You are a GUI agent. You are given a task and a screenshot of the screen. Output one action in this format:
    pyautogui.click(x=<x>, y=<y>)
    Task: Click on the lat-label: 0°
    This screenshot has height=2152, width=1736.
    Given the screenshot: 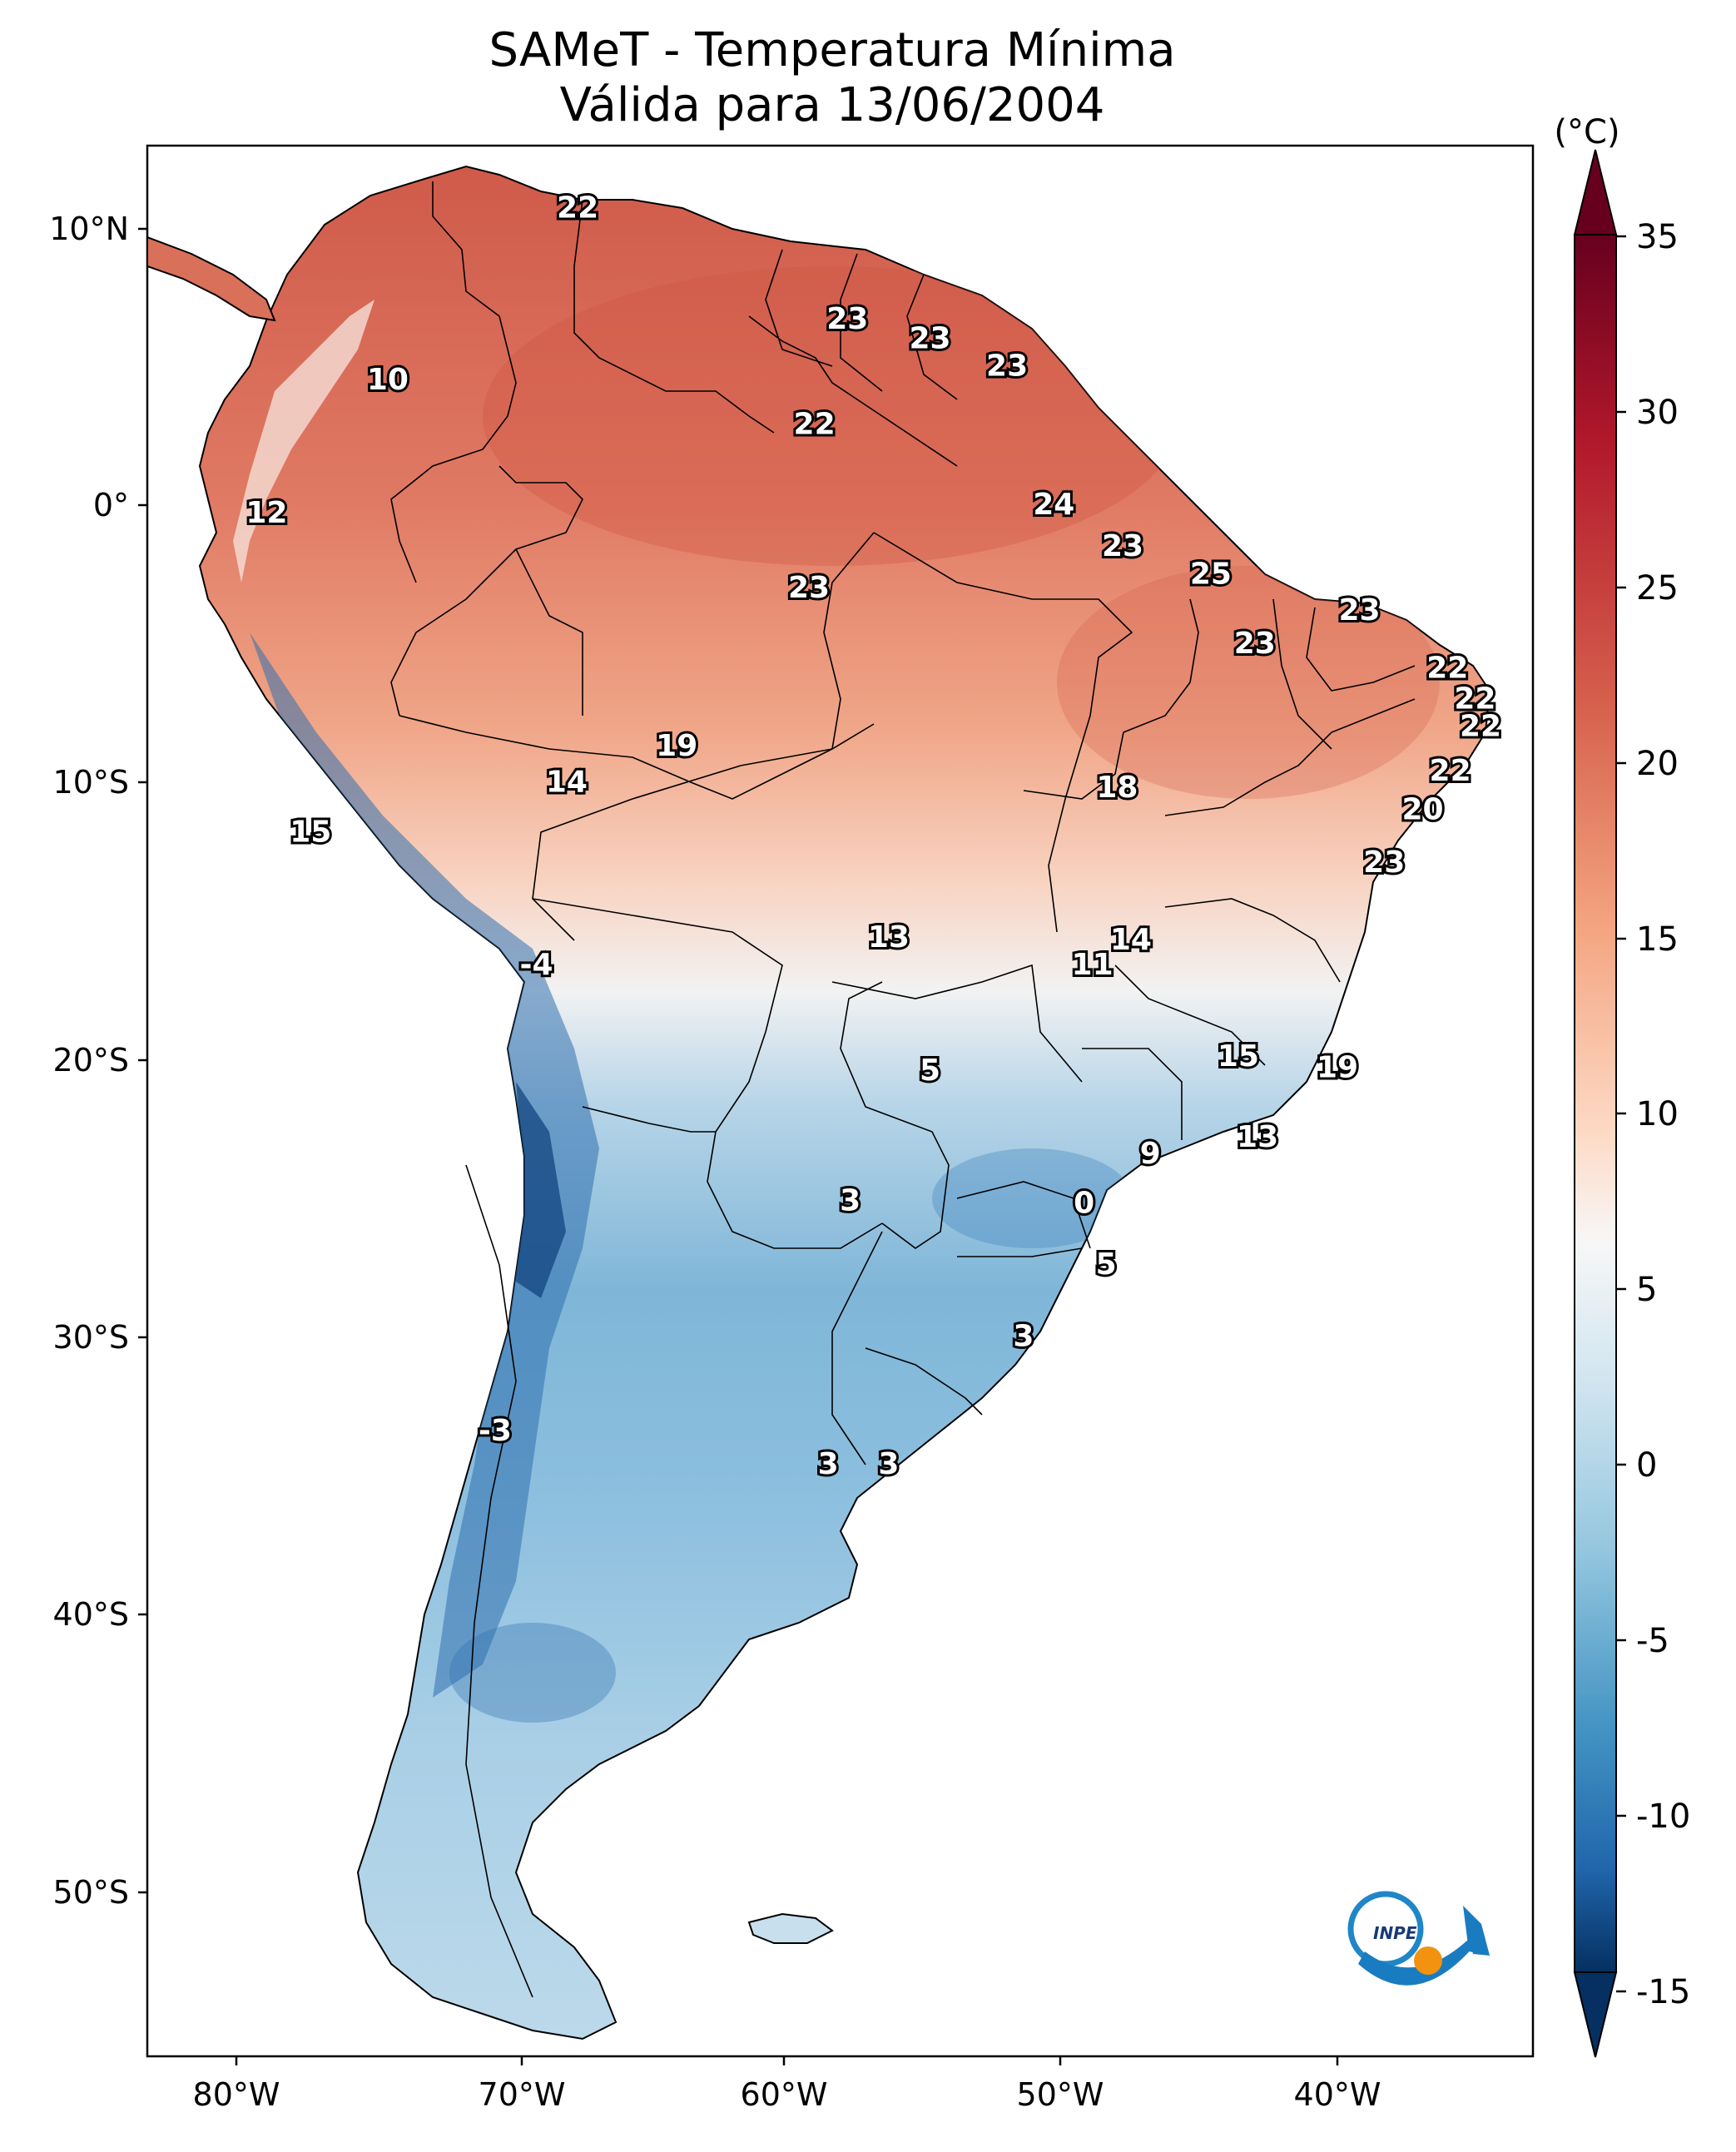 What is the action you would take?
    pyautogui.click(x=111, y=505)
    